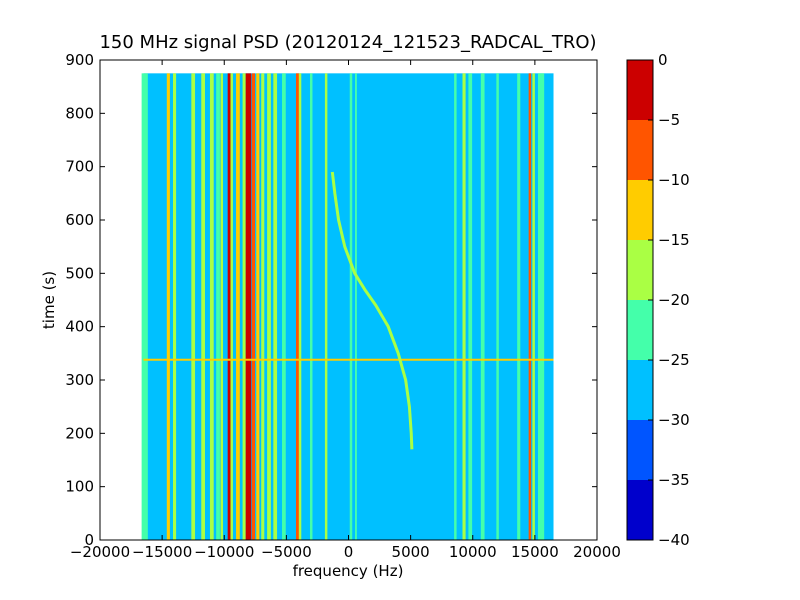  What do you see at coordinates (411, 552) in the screenshot?
I see `x-tick-label: 5000` at bounding box center [411, 552].